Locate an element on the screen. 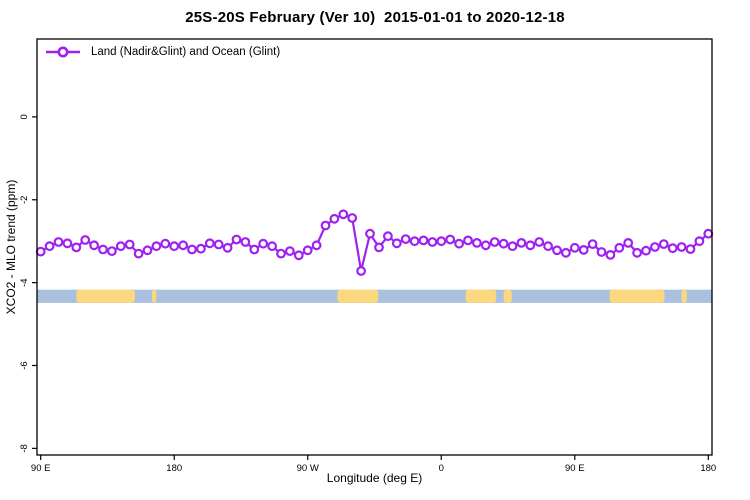 This screenshot has height=500, width=750. y-tick-label: -2 is located at coordinates (24, 200).